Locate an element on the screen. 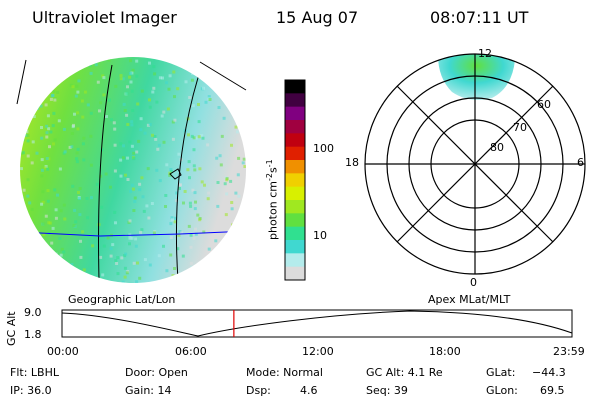 Image resolution: width=600 pixels, height=400 pixels. mlt-label-18: 18 is located at coordinates (352, 162).